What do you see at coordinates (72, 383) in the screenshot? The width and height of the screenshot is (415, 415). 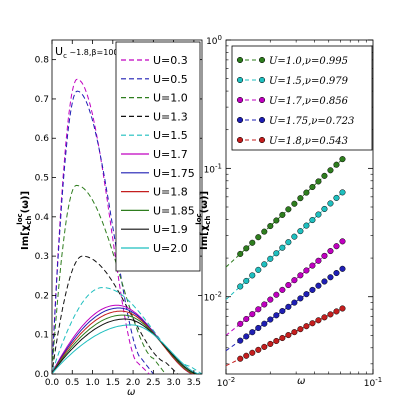 I see `left-x-tick-label: 0.5` at bounding box center [72, 383].